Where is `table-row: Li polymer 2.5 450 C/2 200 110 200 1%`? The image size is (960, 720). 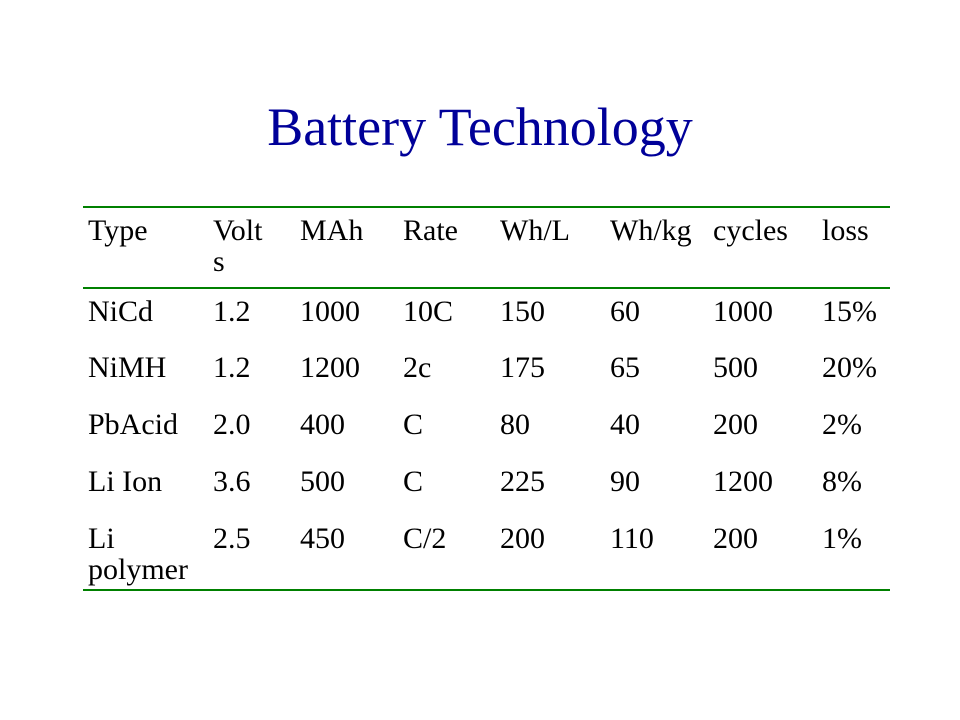
table-row: Li polymer 2.5 450 C/2 200 110 200 1% is located at coordinates (486, 553).